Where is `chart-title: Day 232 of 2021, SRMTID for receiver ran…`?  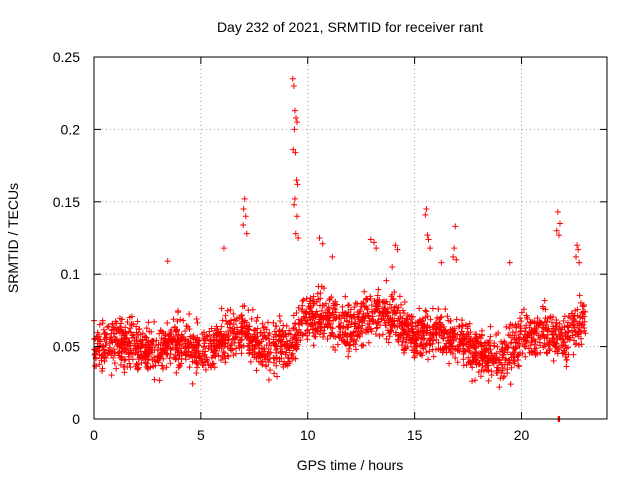
chart-title: Day 232 of 2021, SRMTID for receiver ran… is located at coordinates (350, 27).